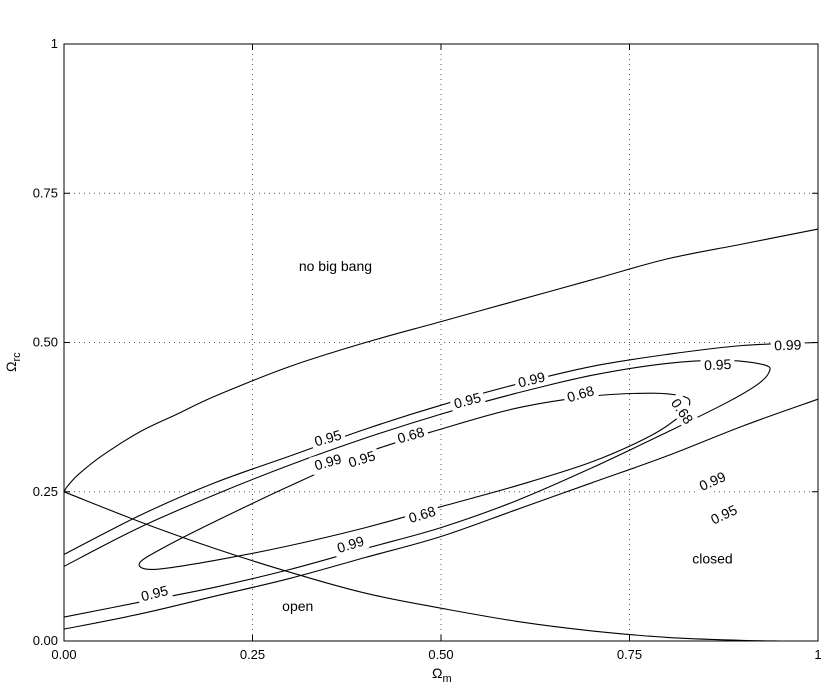  I want to click on contour-label-6: 0.95, so click(467, 400).